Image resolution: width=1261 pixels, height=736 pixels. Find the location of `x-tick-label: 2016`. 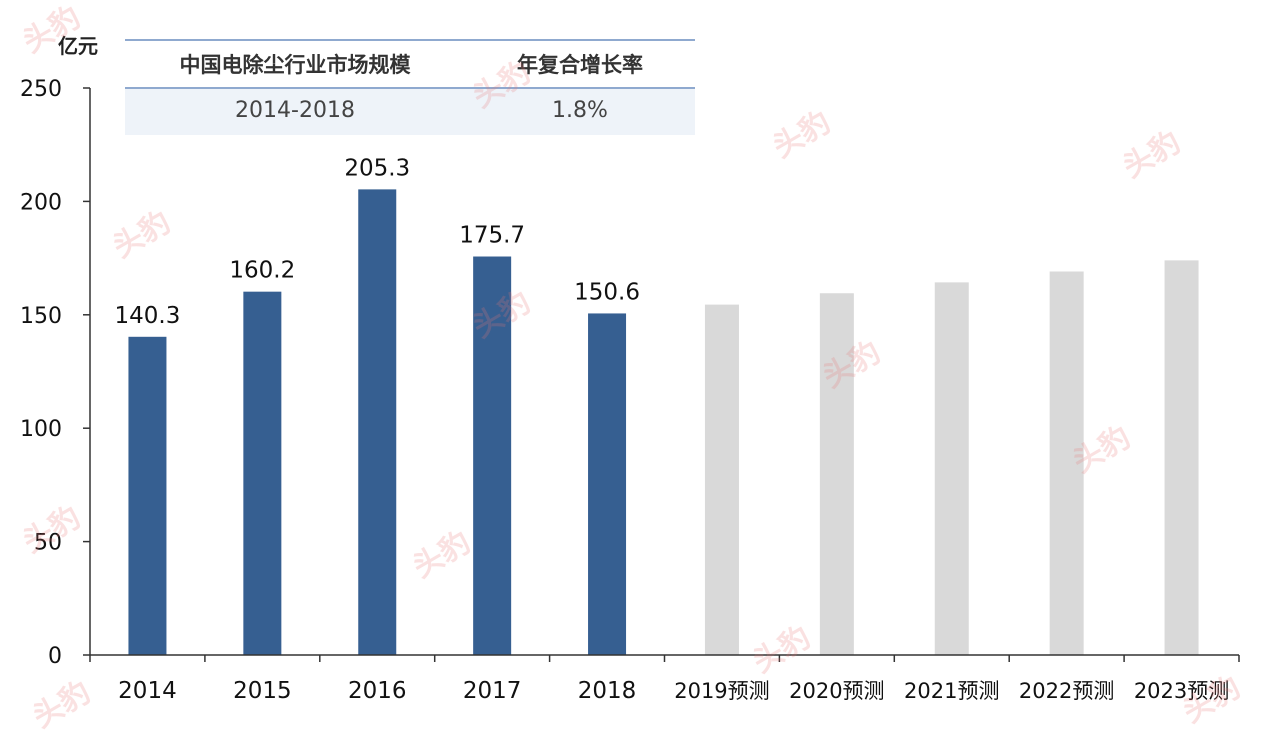

x-tick-label: 2016 is located at coordinates (377, 691).